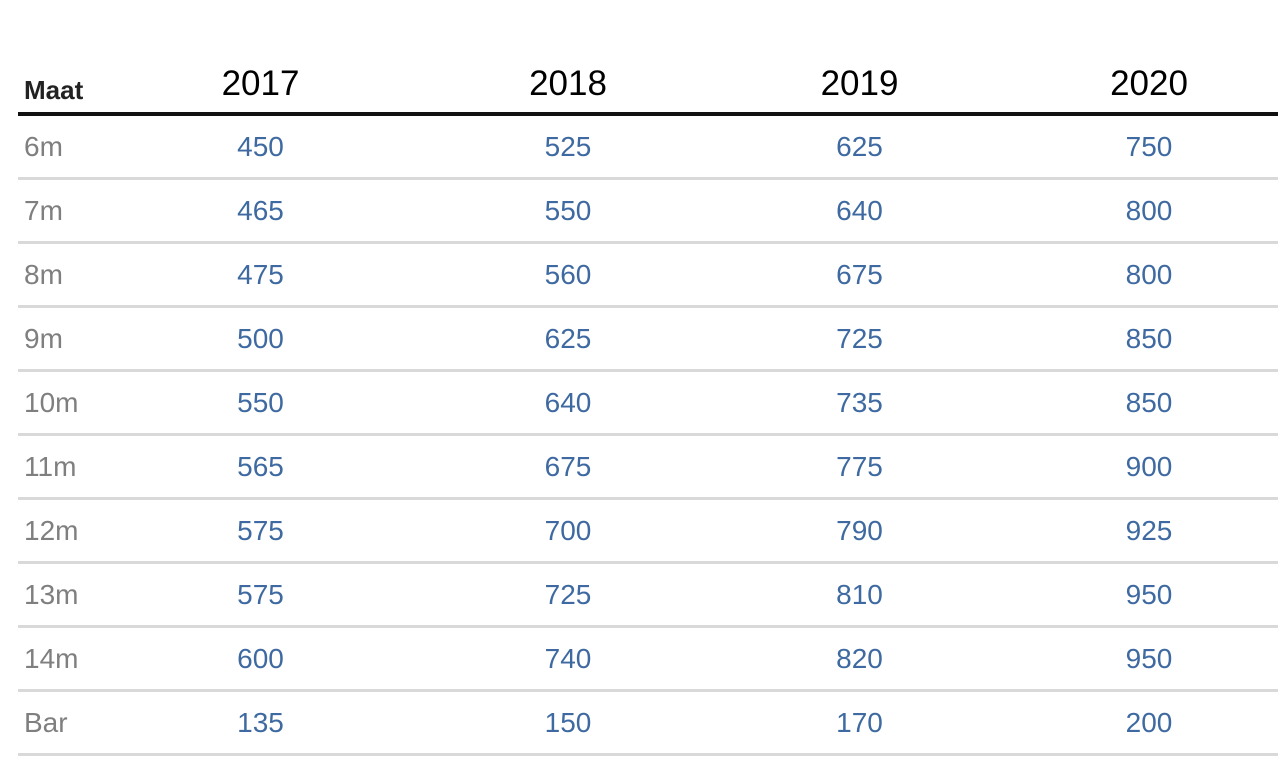 The image size is (1278, 784). What do you see at coordinates (866, 595) in the screenshot?
I see `price-cell: 810` at bounding box center [866, 595].